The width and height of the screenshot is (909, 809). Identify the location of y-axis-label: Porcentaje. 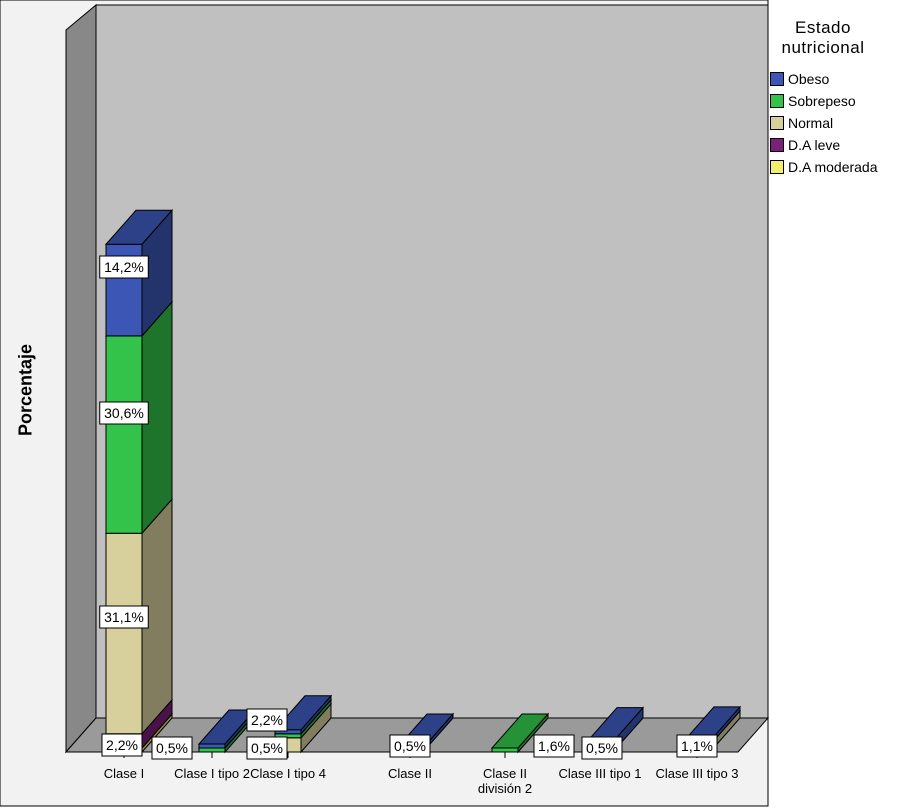
(25, 390).